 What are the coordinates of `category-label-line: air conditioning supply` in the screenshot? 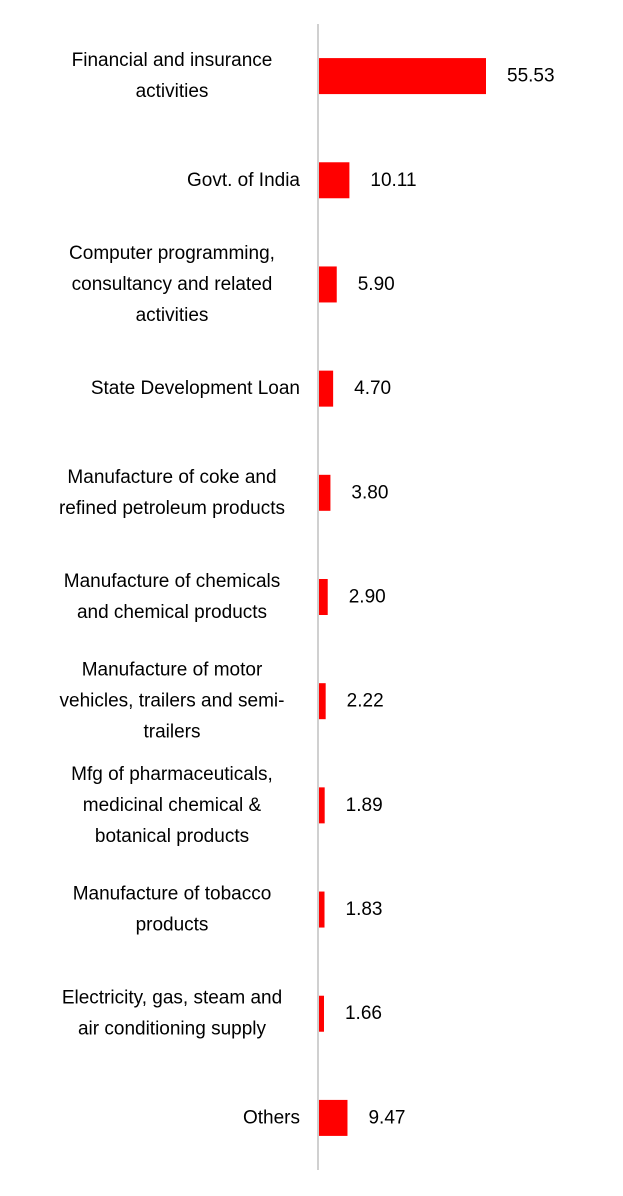 It's located at (172, 1029).